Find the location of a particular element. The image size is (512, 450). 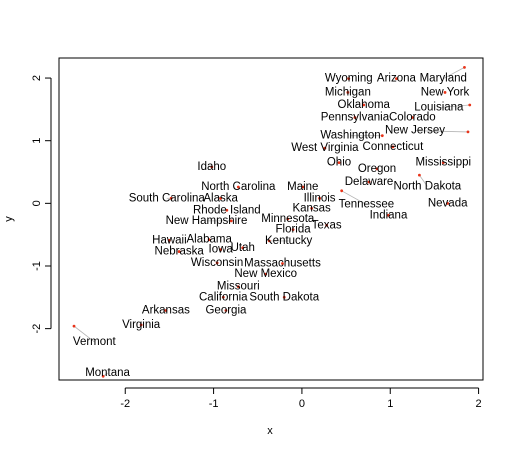

state-label: Oklahoma is located at coordinates (364, 105).